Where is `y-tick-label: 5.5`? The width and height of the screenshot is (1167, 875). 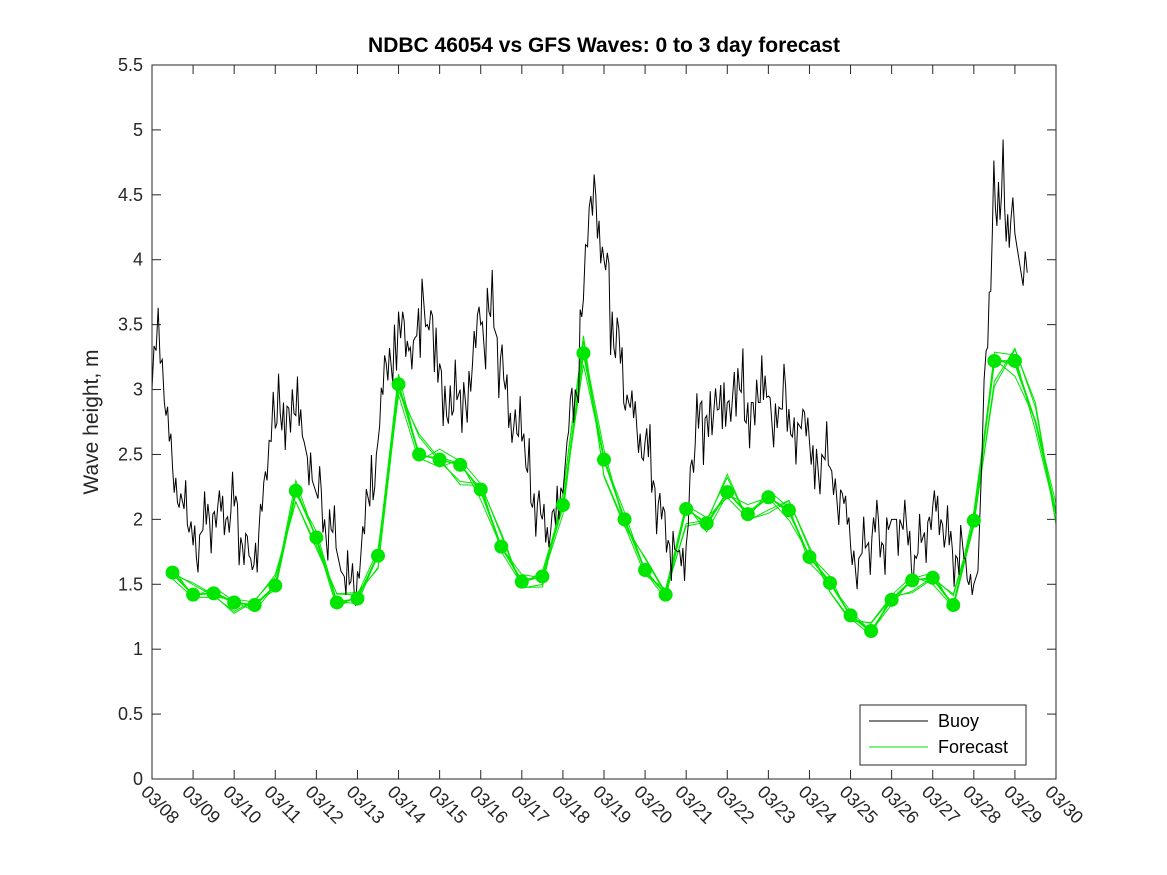
y-tick-label: 5.5 is located at coordinates (130, 65).